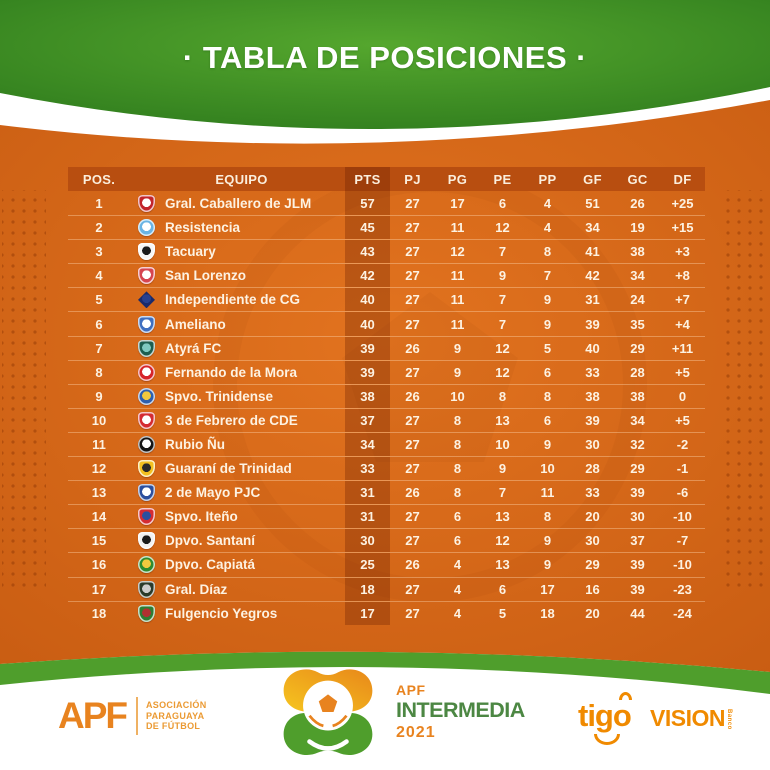 Image resolution: width=770 pixels, height=770 pixels. I want to click on draws: 6, so click(502, 589).